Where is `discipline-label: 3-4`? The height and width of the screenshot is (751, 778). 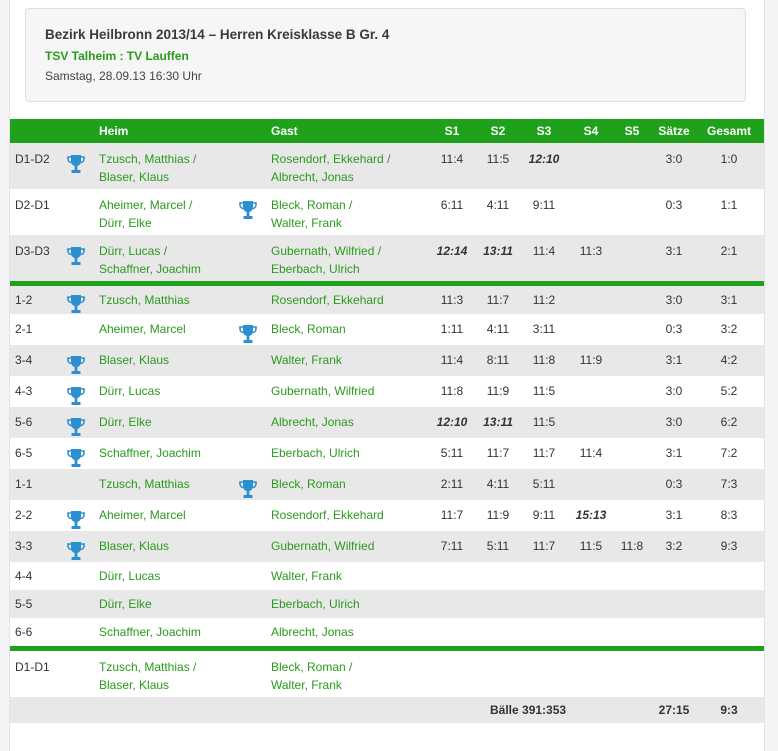
discipline-label: 3-4 is located at coordinates (24, 360).